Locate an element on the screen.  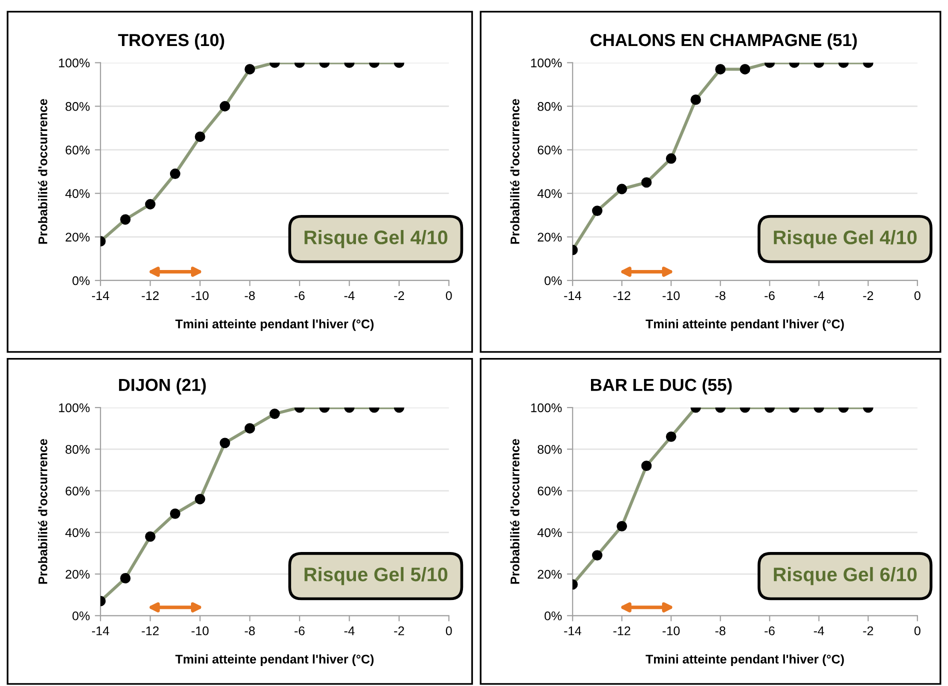
chart-title: BAR LE DUC (55) is located at coordinates (661, 386).